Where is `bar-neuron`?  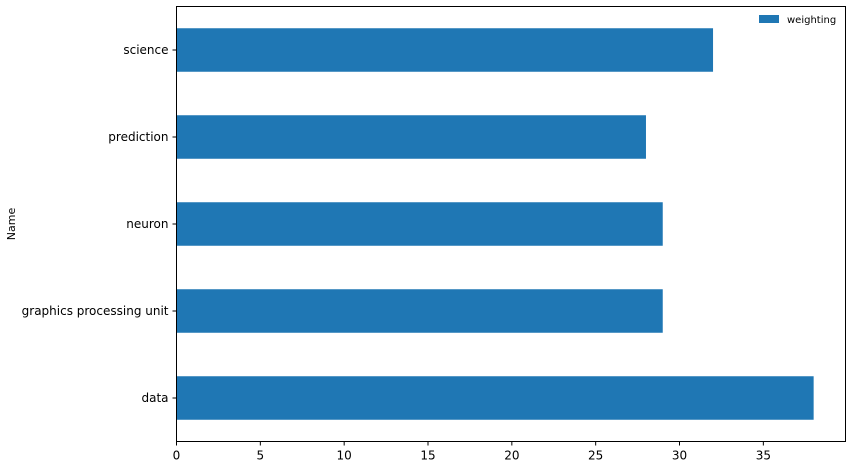
bar-neuron is located at coordinates (419, 224).